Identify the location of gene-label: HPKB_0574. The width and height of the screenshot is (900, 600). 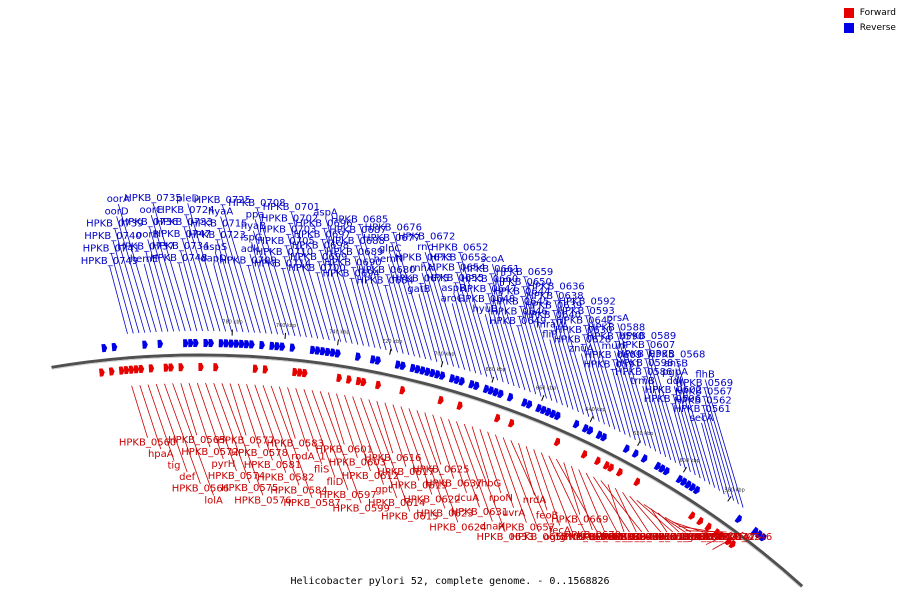
(236, 476).